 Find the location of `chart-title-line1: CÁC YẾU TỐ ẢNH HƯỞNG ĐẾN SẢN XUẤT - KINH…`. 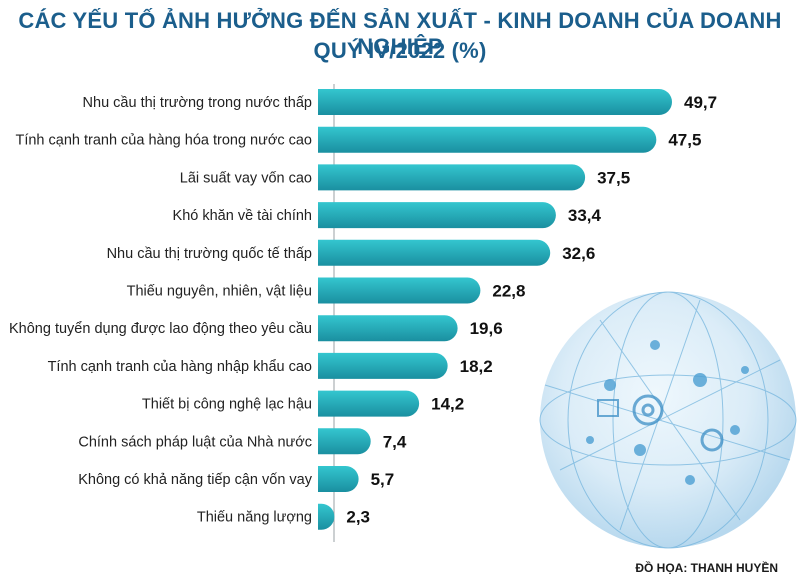

chart-title-line1: CÁC YẾU TỐ ẢNH HƯỞNG ĐẾN SẢN XUẤT - KINH… is located at coordinates (400, 33).